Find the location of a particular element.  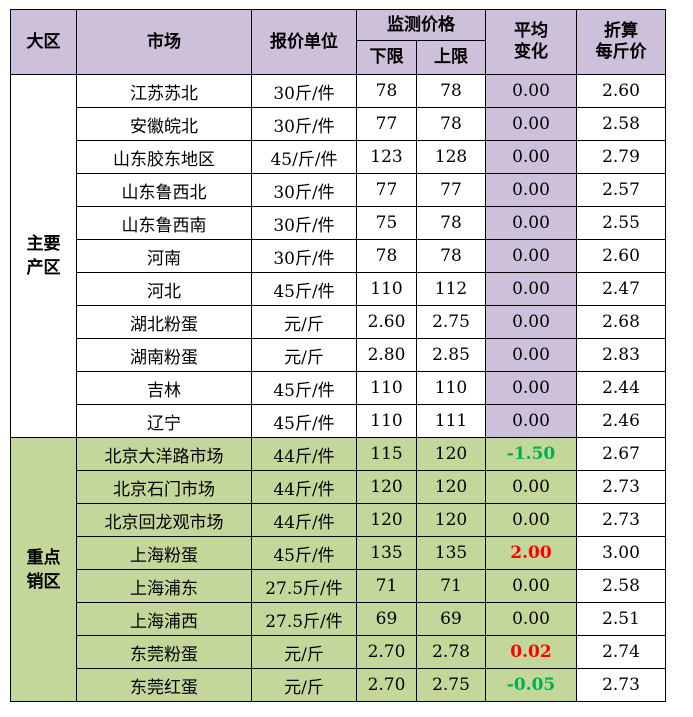

market-cell: 江苏苏北 is located at coordinates (164, 91).